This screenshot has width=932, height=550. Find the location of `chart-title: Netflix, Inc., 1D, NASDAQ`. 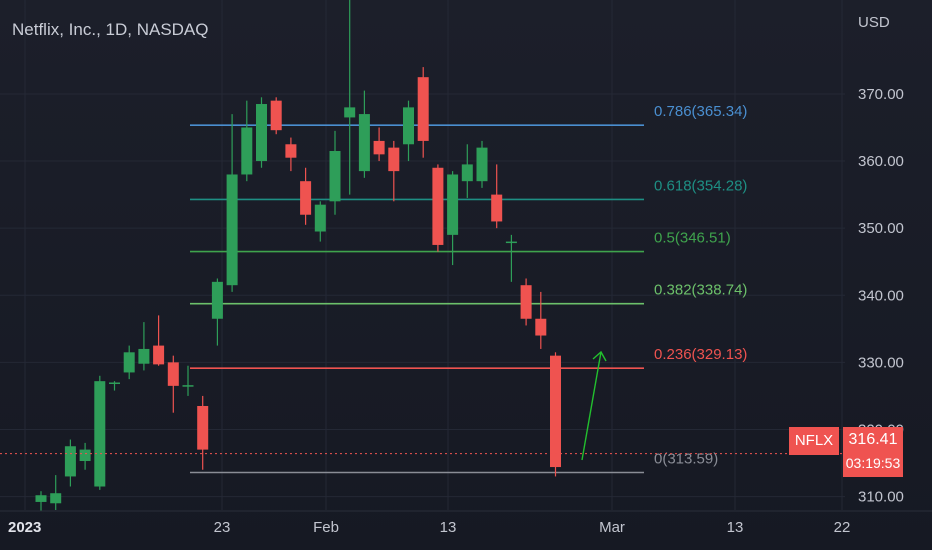

chart-title: Netflix, Inc., 1D, NASDAQ is located at coordinates (110, 29).